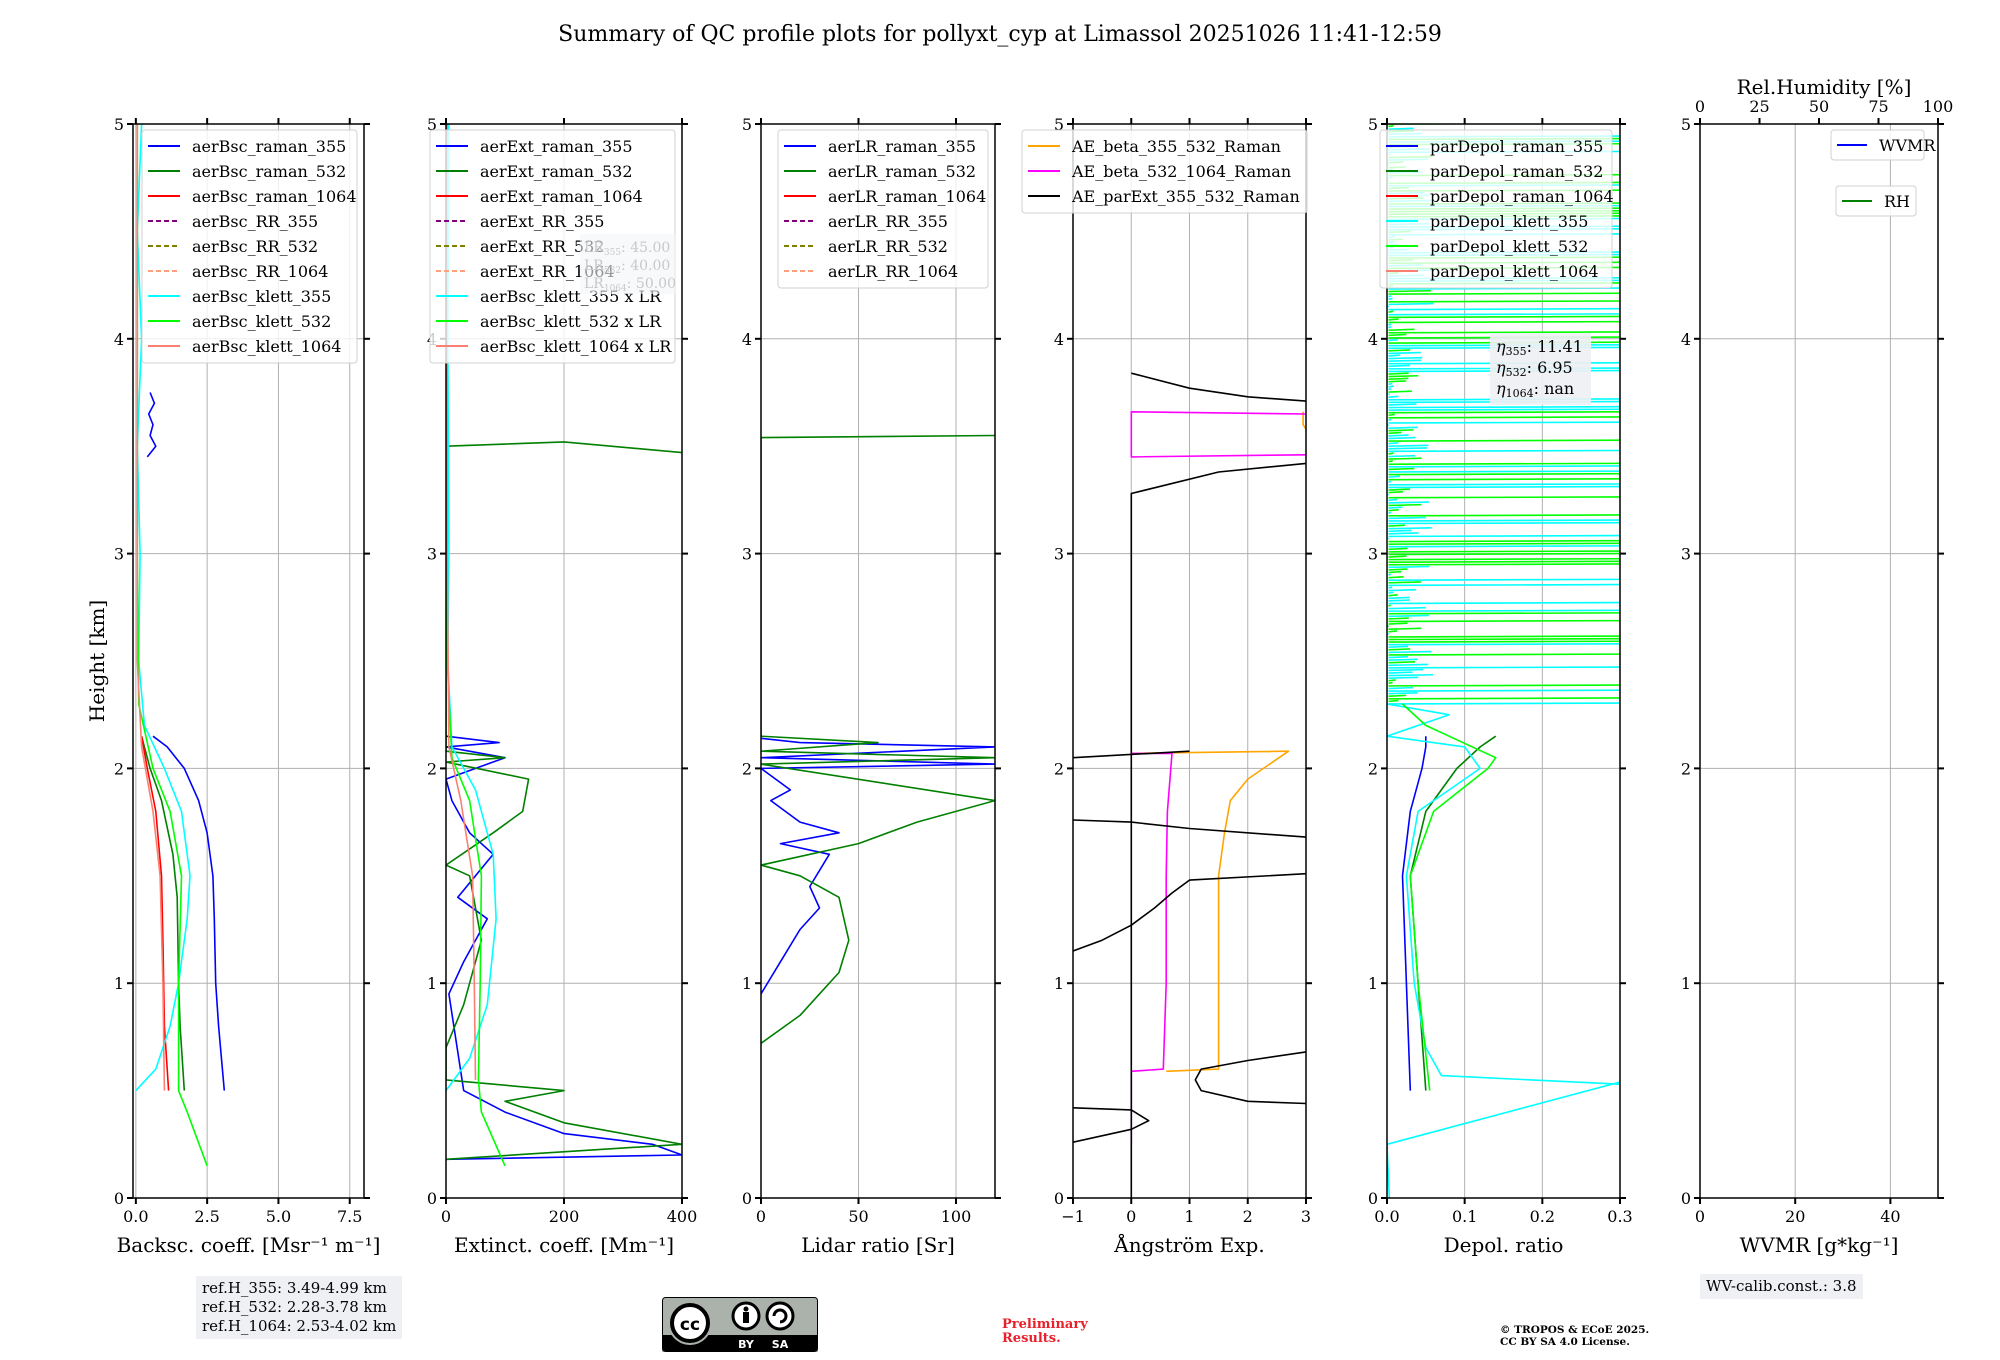 The image size is (2000, 1360). I want to click on cc-text: cc, so click(690, 1325).